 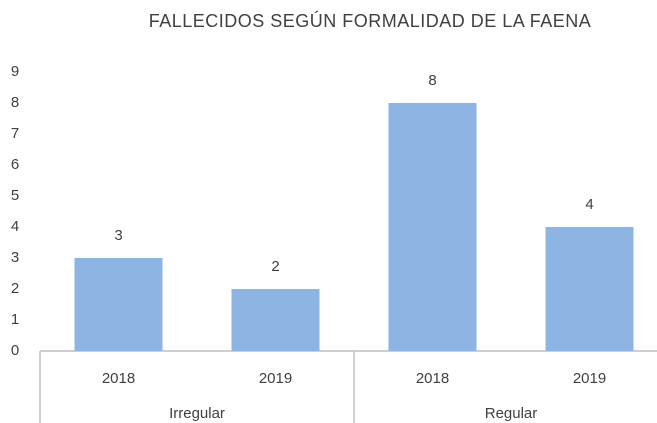 What do you see at coordinates (197, 413) in the screenshot?
I see `group-label: Irregular` at bounding box center [197, 413].